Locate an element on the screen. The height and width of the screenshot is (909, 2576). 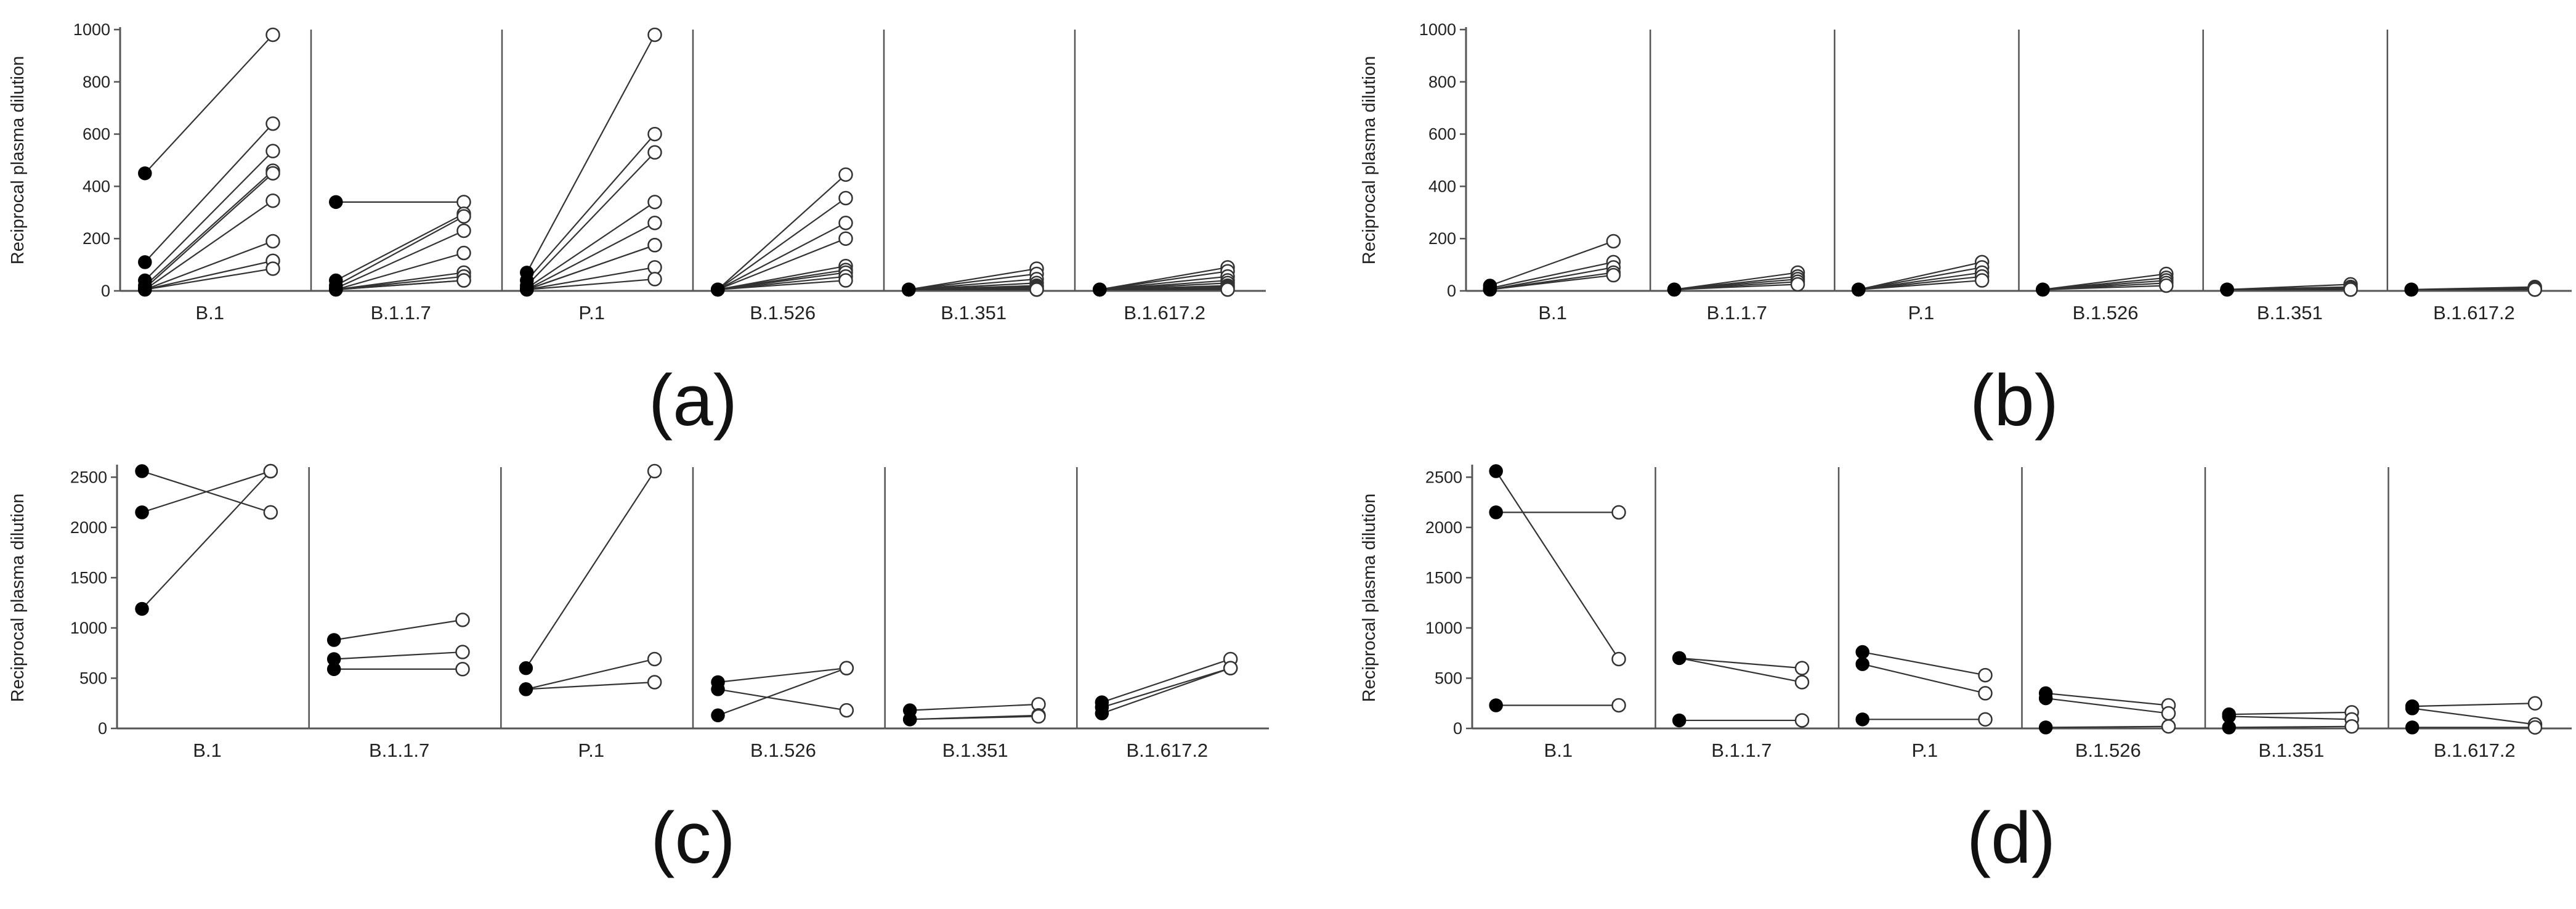
y-tick-label: 600 is located at coordinates (1442, 134).